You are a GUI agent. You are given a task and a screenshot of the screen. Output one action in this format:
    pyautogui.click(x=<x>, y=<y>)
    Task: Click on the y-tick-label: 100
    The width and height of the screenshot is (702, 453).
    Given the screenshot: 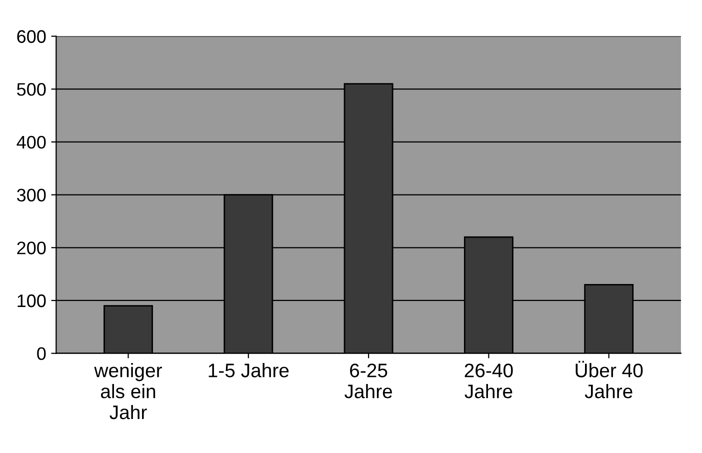 What is the action you would take?
    pyautogui.click(x=32, y=301)
    